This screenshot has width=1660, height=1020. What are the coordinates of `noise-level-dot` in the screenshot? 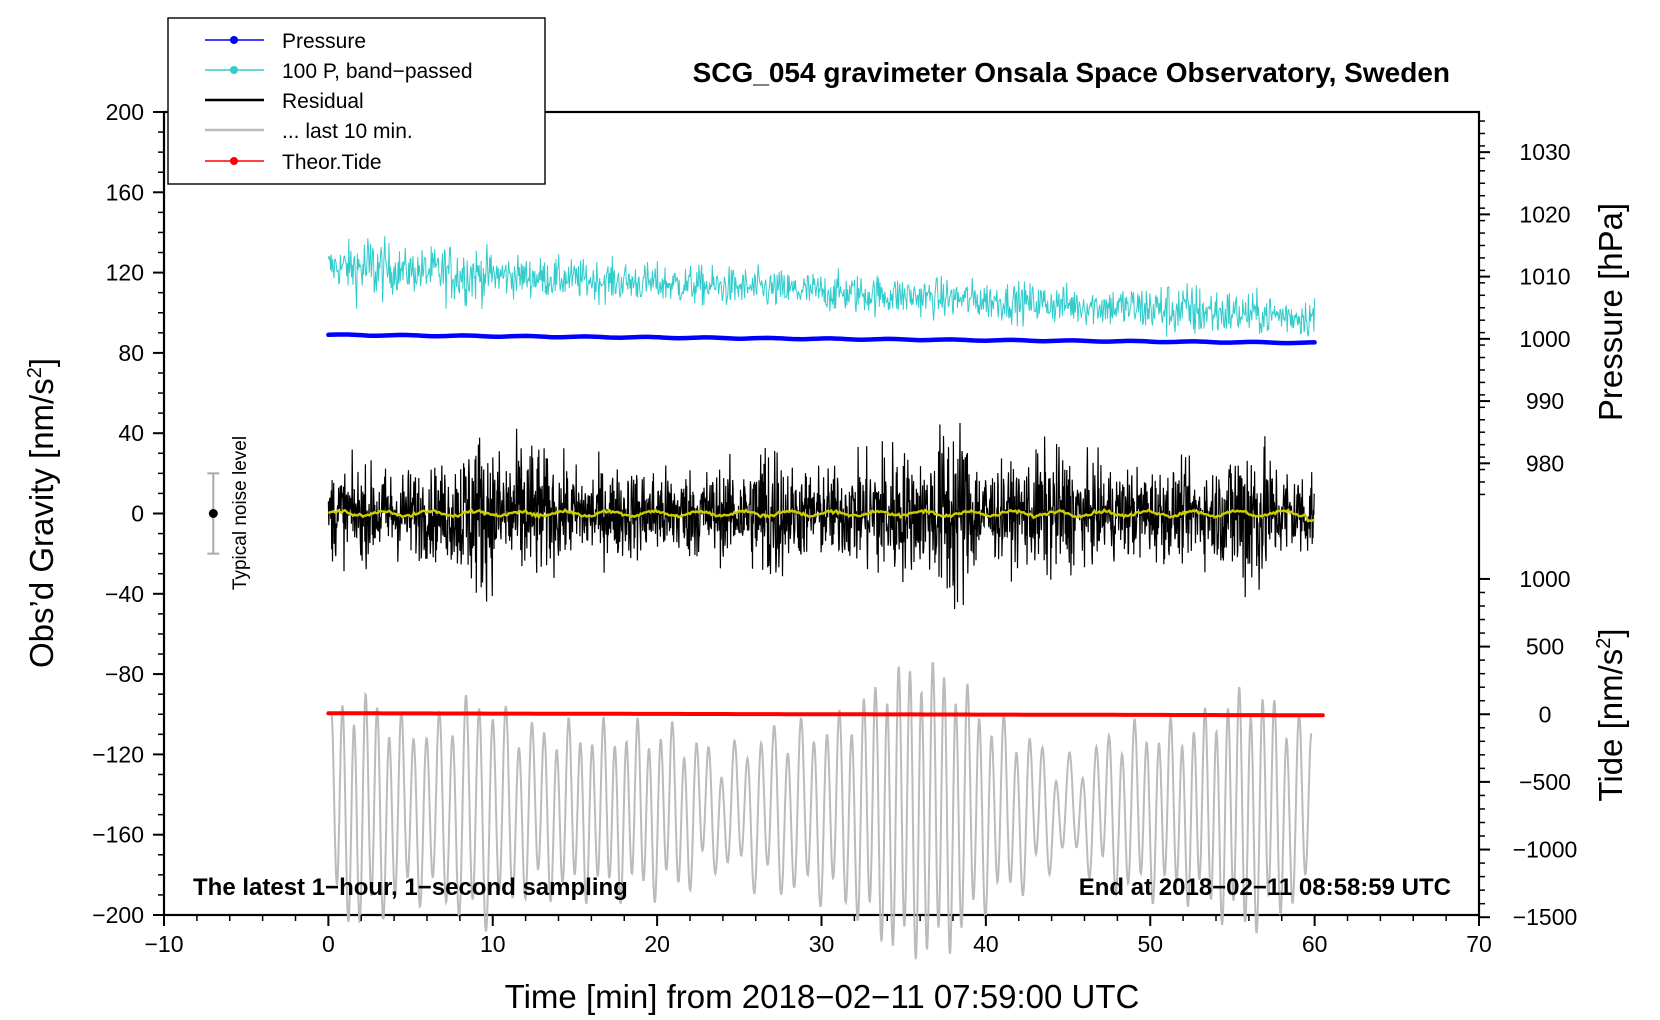 It's located at (213, 513).